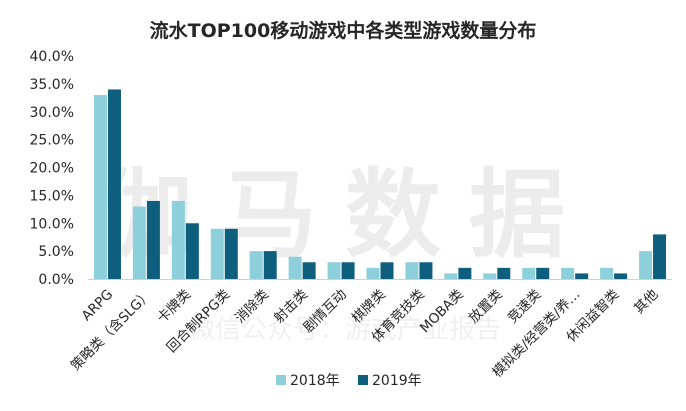 The height and width of the screenshot is (411, 686). Describe the element at coordinates (56, 252) in the screenshot. I see `y-tick-label: 5.0%` at that location.